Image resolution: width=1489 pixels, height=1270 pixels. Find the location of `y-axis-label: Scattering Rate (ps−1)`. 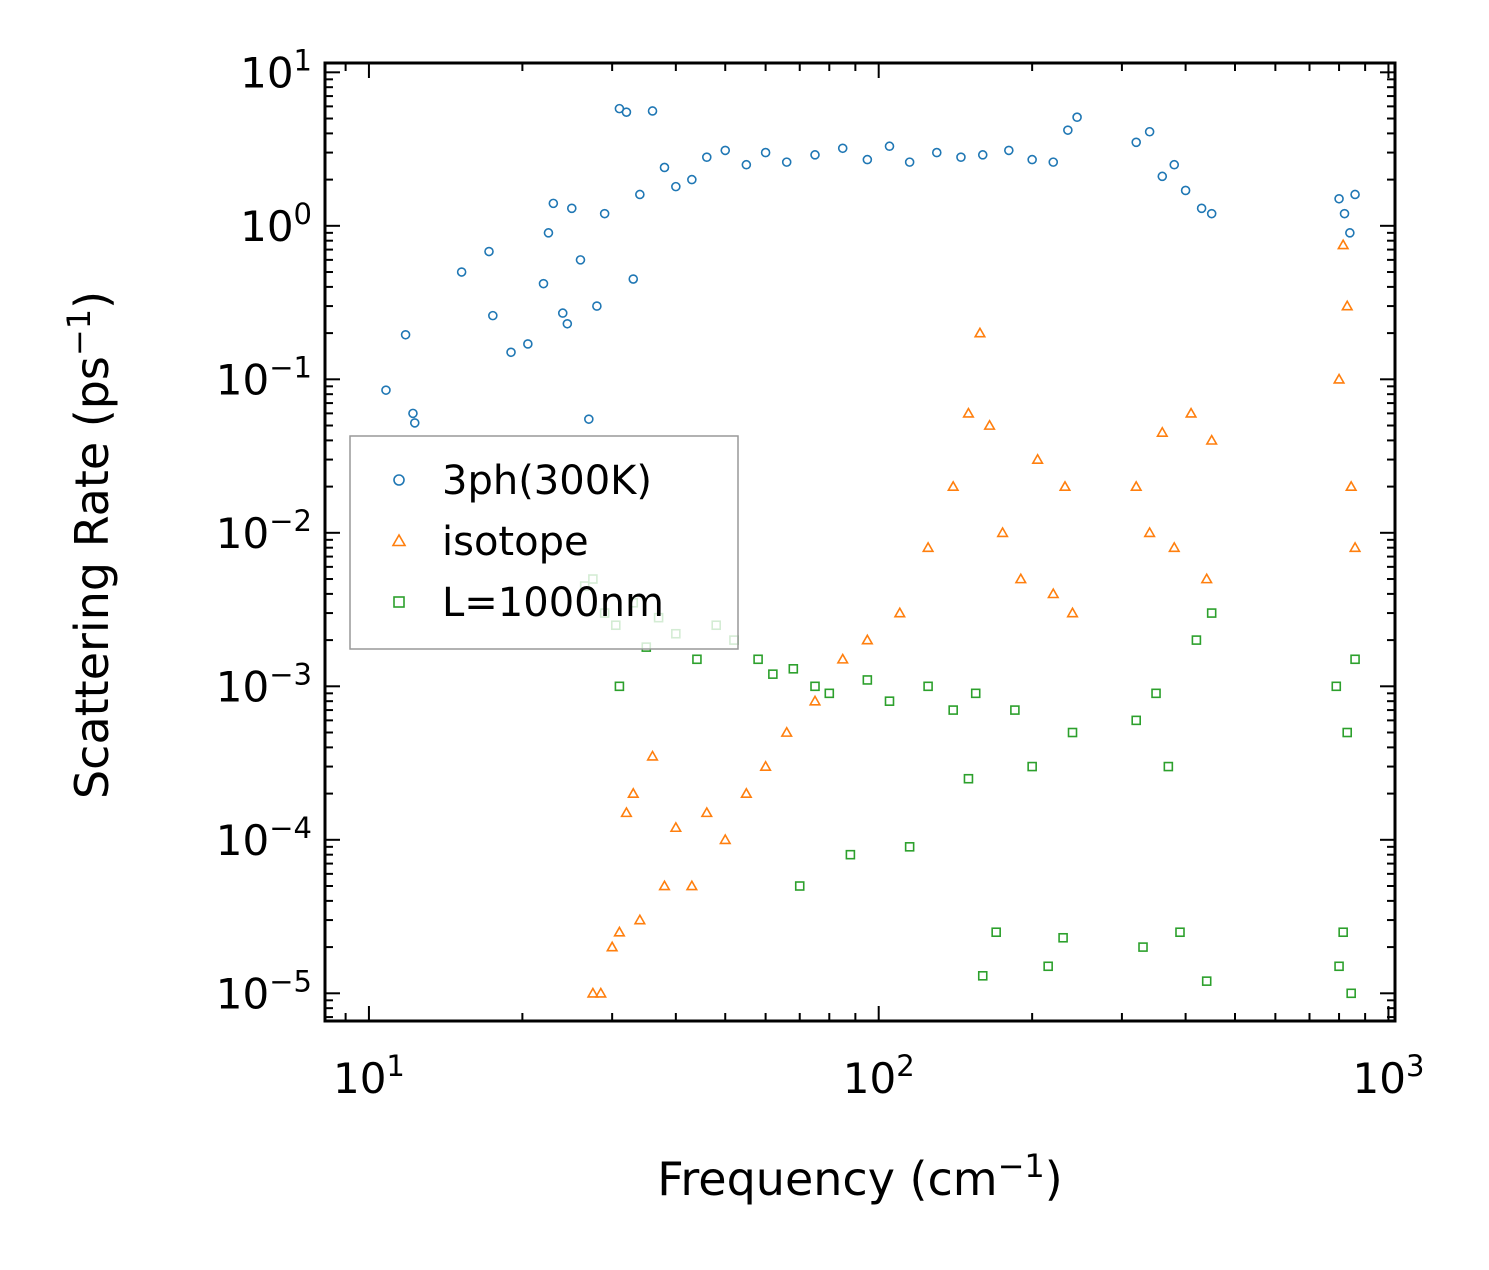

y-axis-label: Scattering Rate (ps−1) is located at coordinates (89, 545).